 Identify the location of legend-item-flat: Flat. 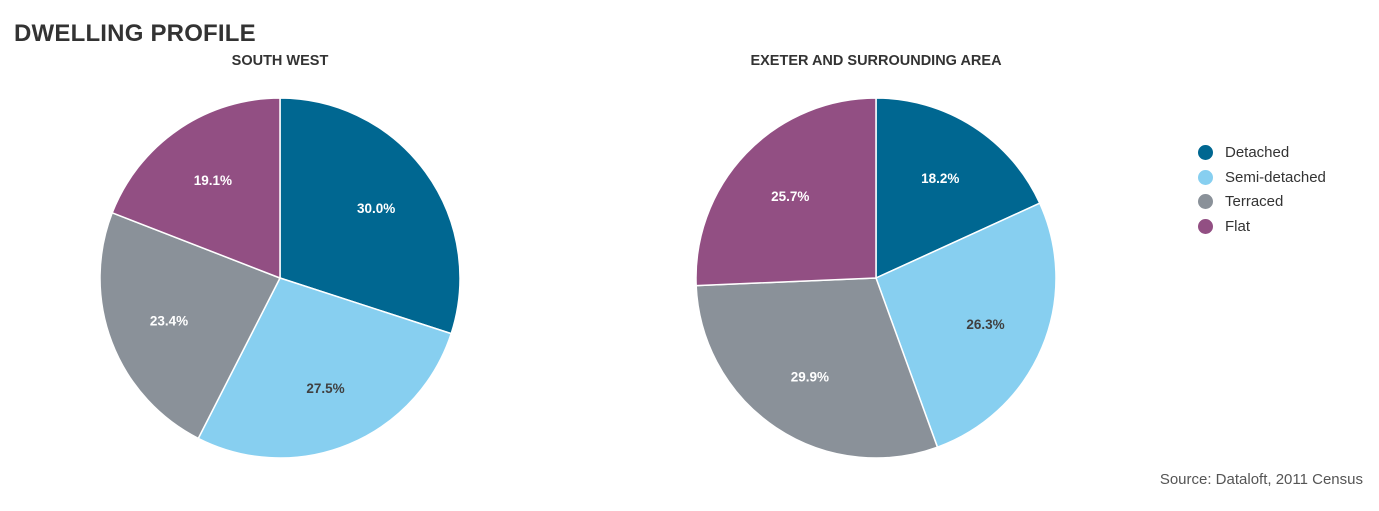
(1262, 229).